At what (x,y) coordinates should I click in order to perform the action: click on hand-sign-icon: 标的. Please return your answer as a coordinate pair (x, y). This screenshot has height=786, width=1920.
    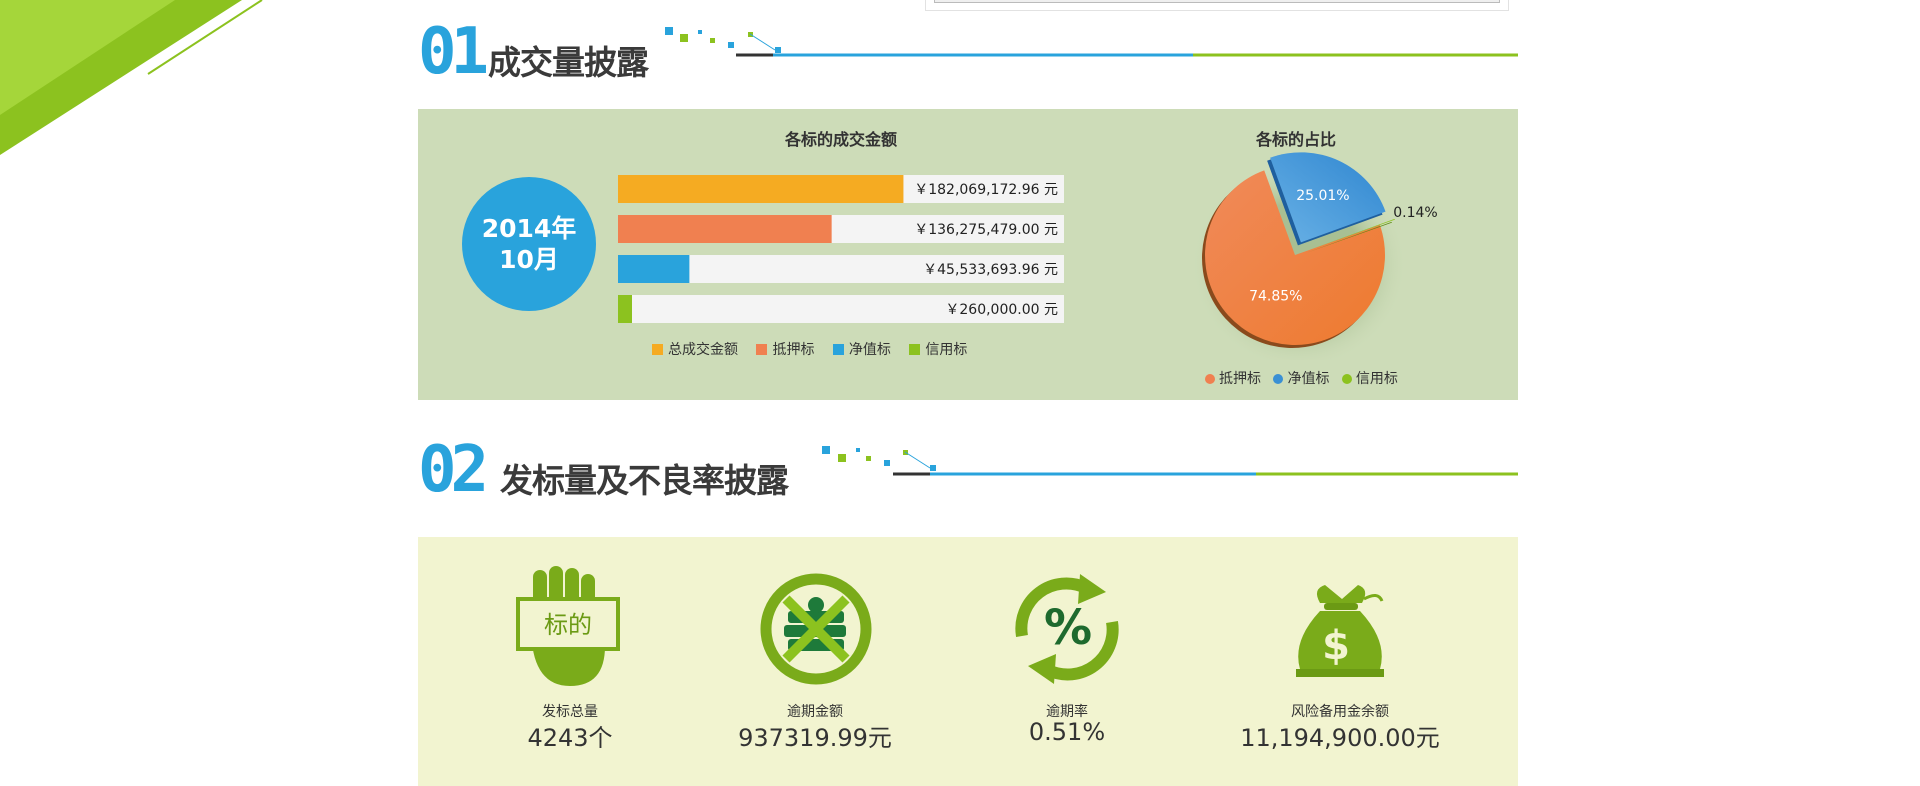
    Looking at the image, I should click on (568, 626).